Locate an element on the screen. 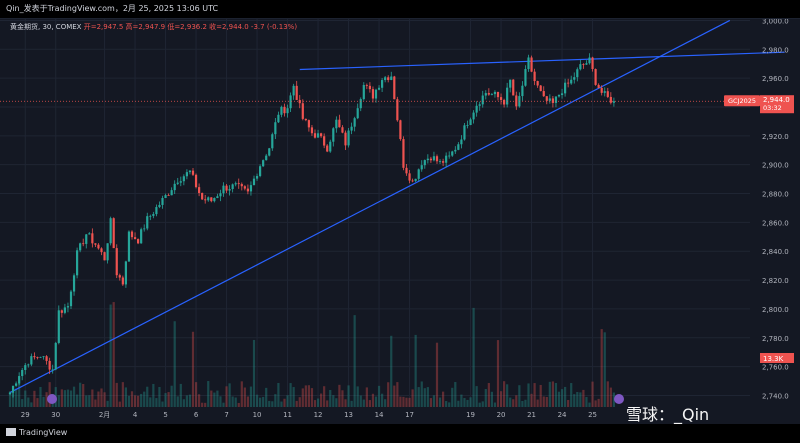  y-tick-label: 2,860.0 is located at coordinates (775, 223).